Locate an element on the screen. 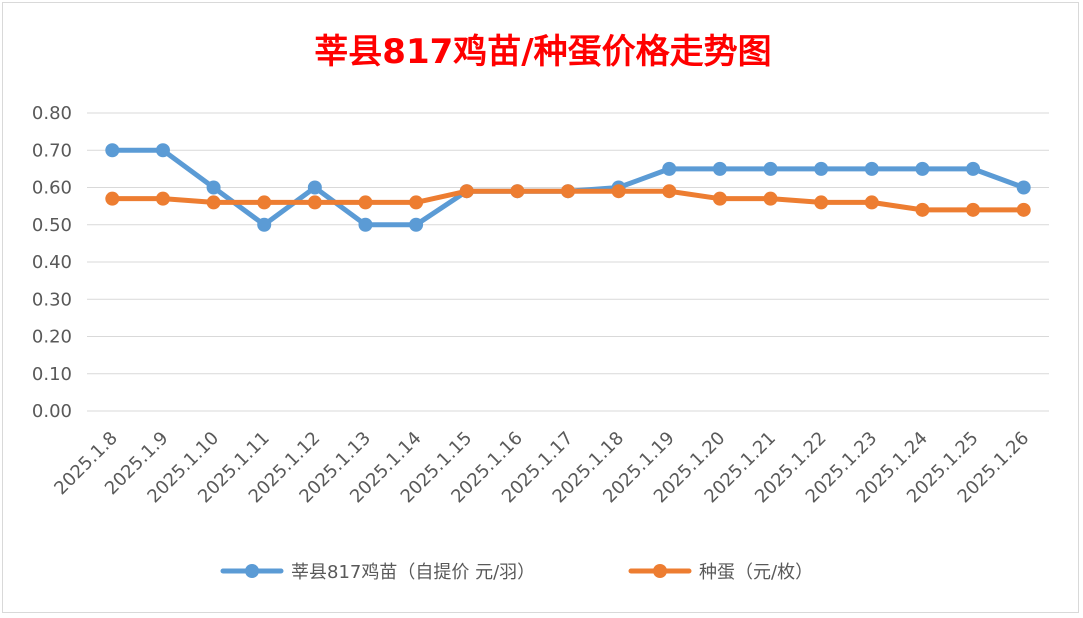 The image size is (1083, 618). series-lines is located at coordinates (568, 187).